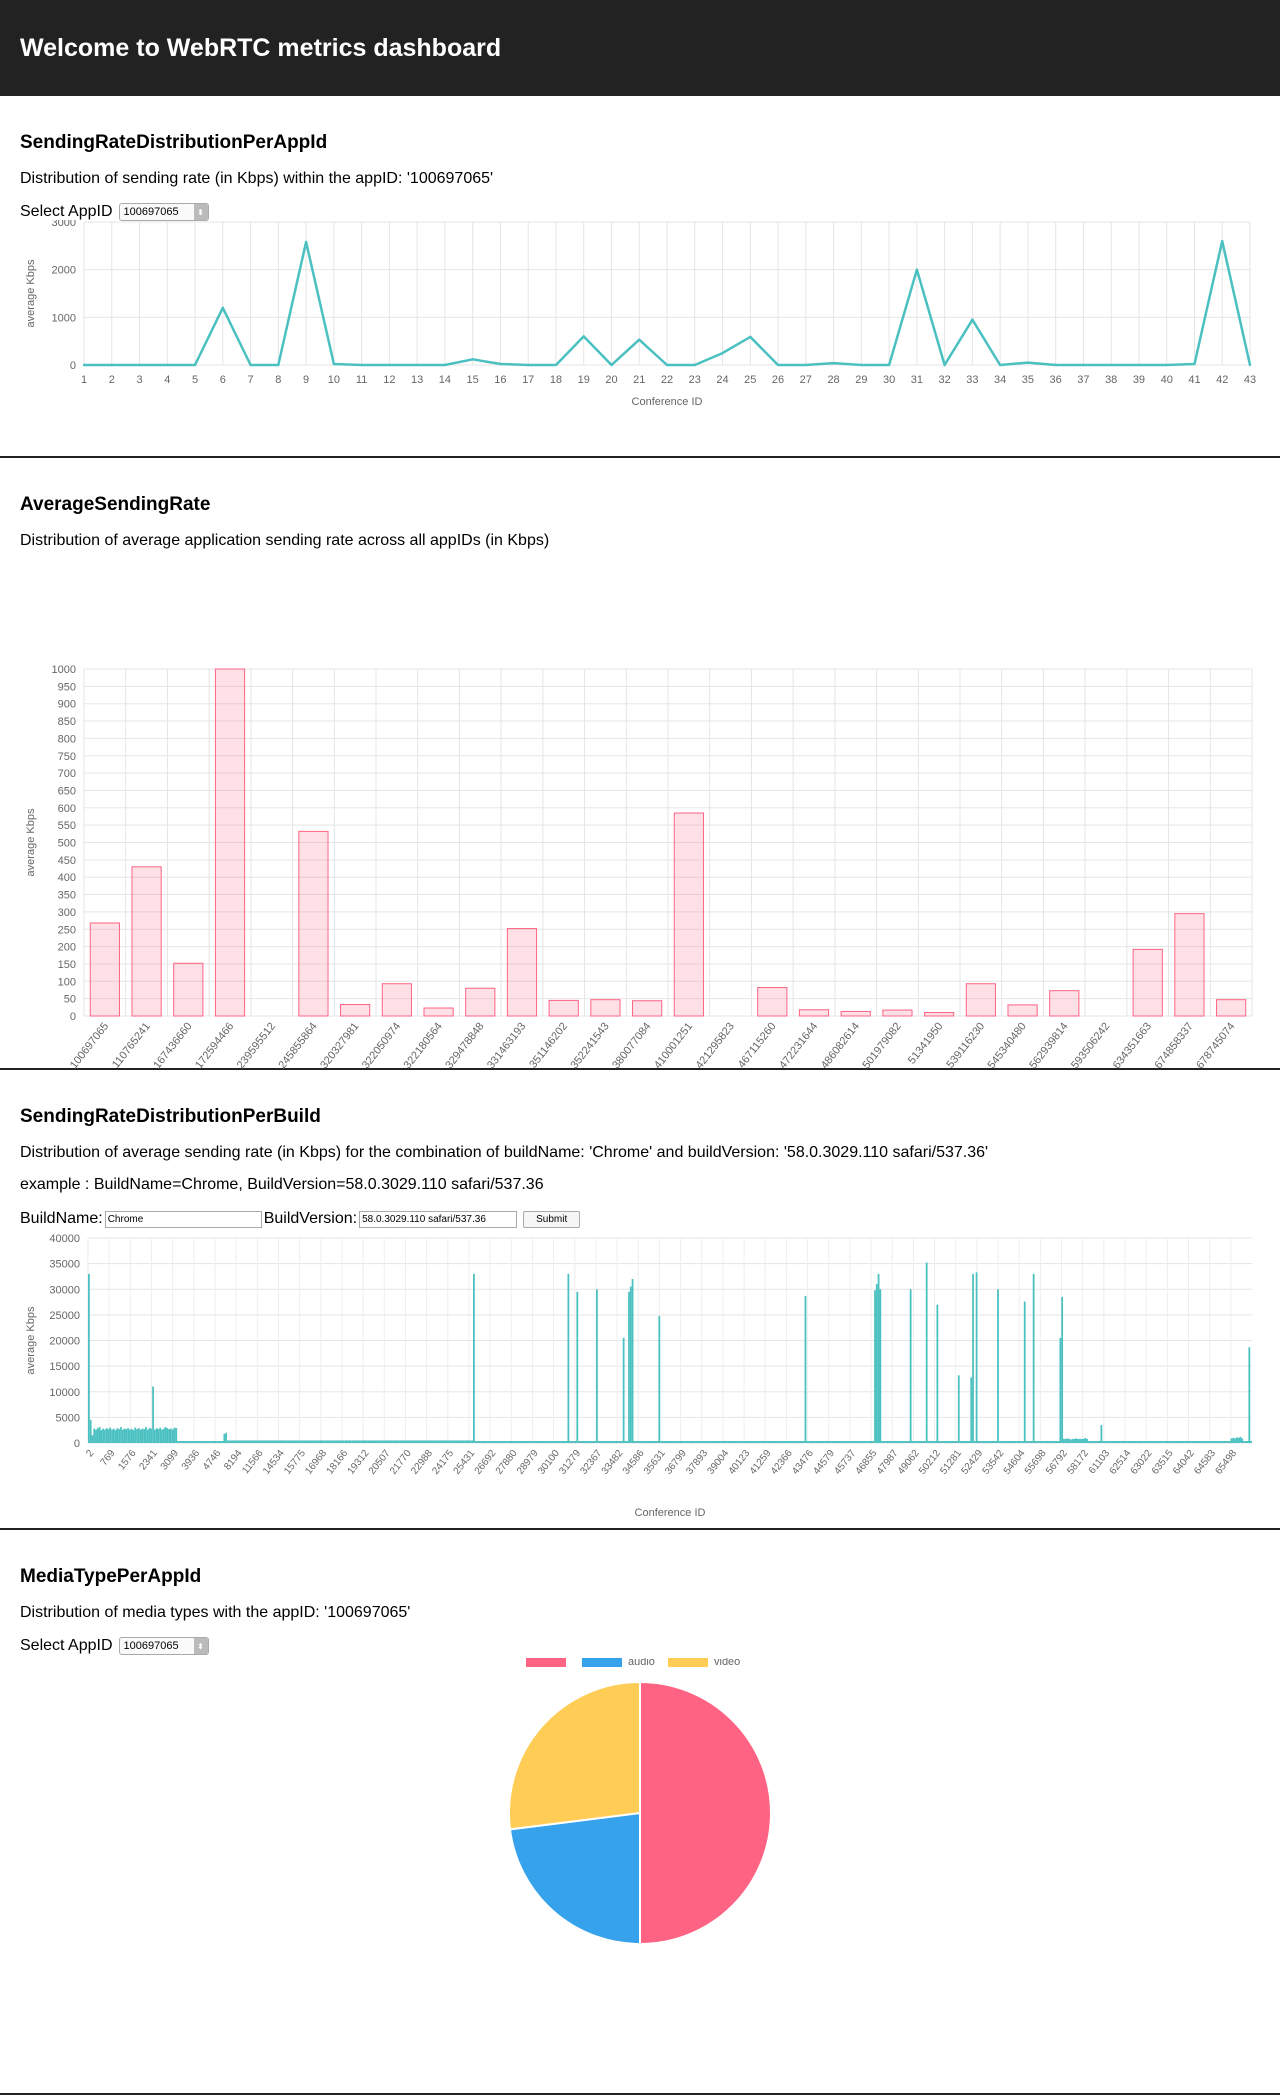 The image size is (1280, 2095). What do you see at coordinates (1250, 380) in the screenshot?
I see `x-tick-label: 43` at bounding box center [1250, 380].